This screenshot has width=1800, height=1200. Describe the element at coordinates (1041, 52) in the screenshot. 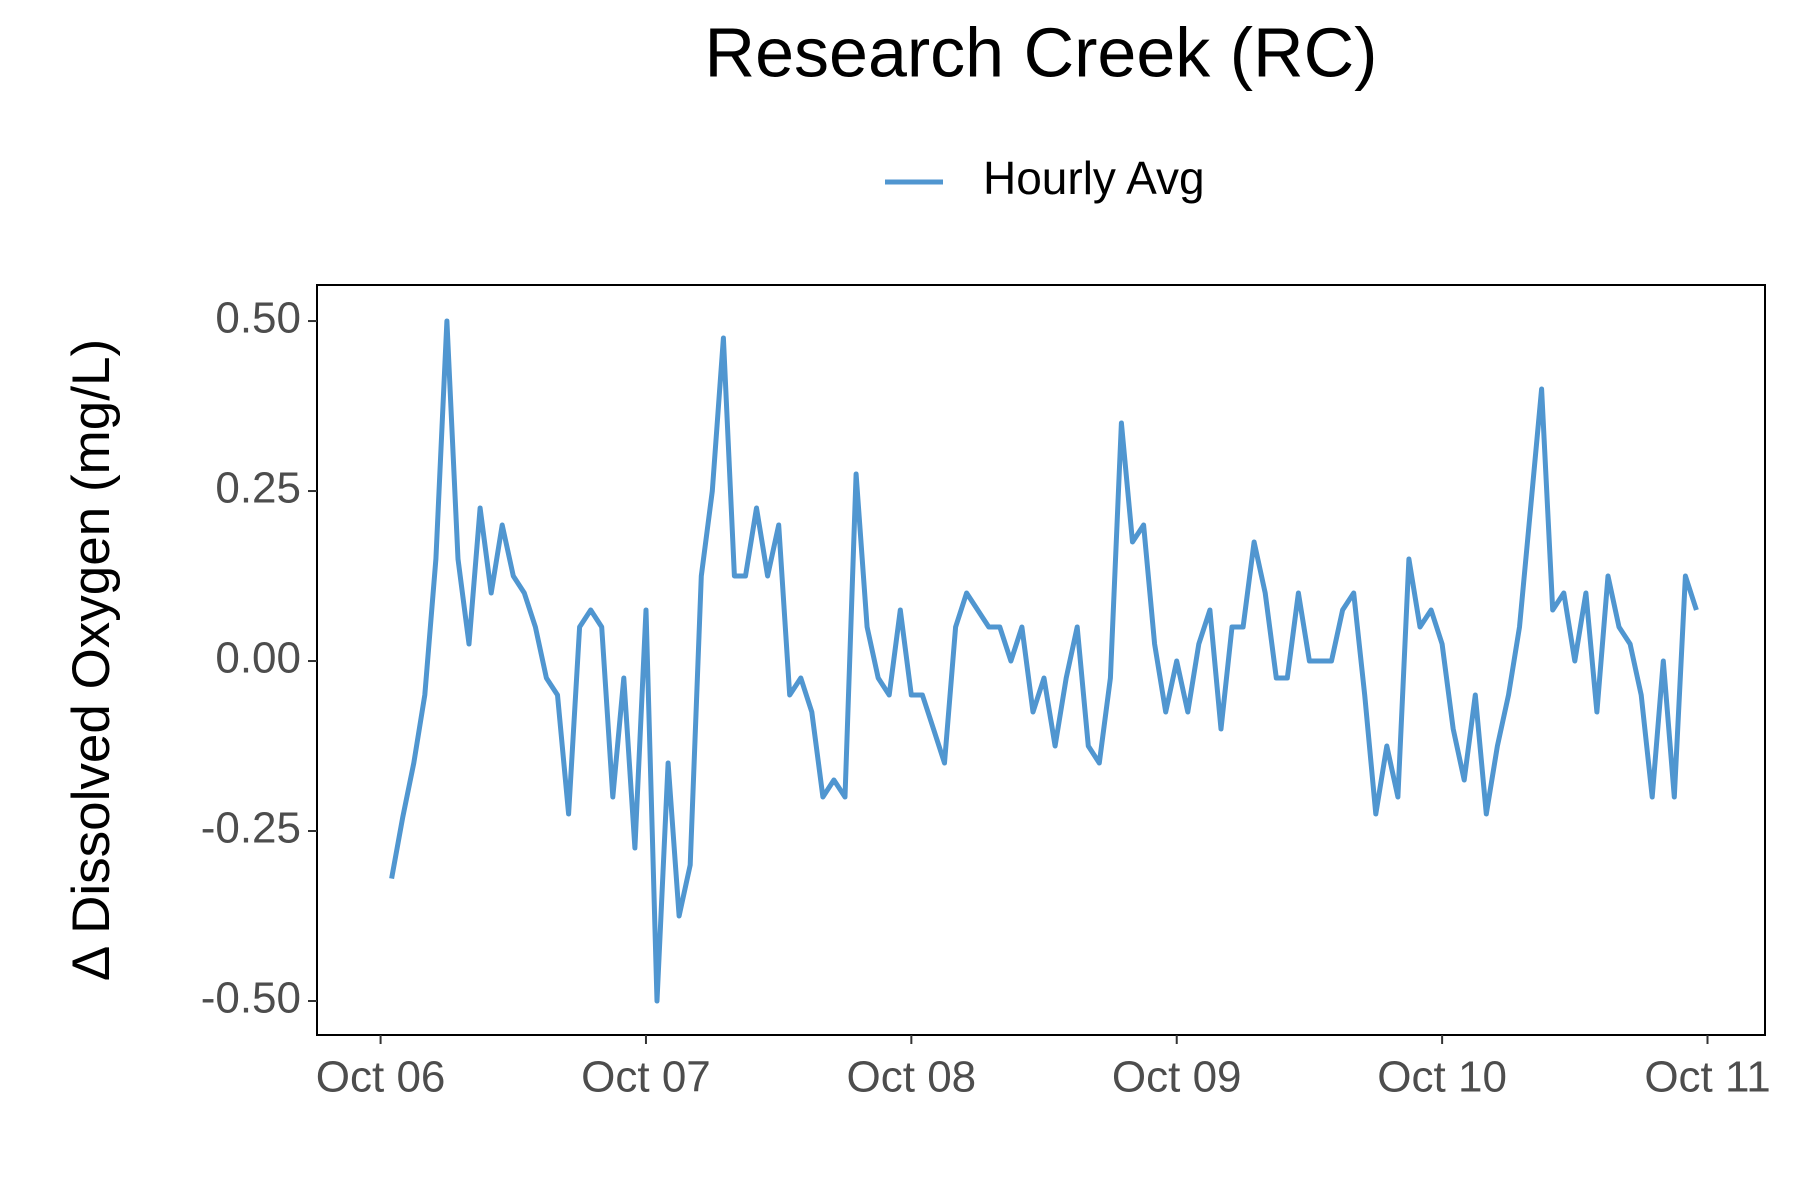

I see `chart-title: Research Creek (RC)` at that location.